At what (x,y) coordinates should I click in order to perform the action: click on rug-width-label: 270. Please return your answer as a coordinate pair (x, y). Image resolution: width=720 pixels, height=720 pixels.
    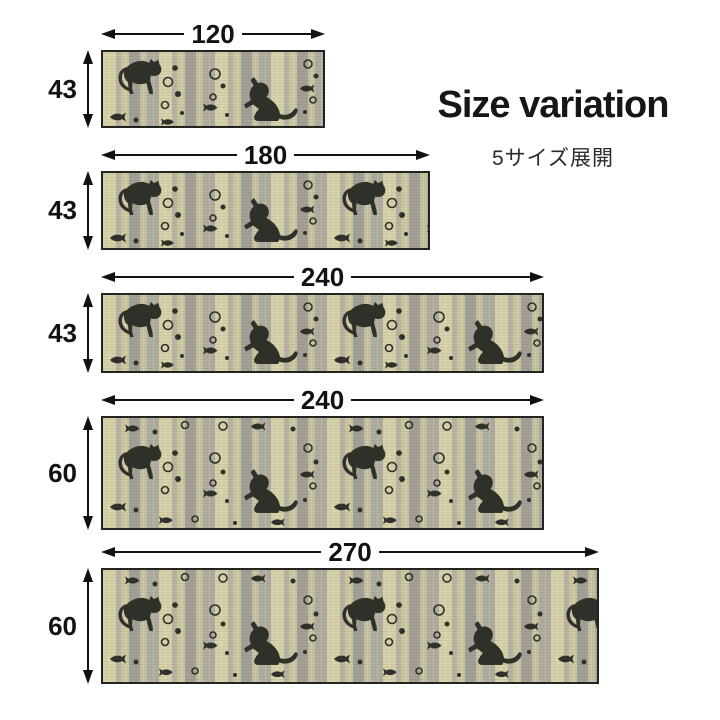
    Looking at the image, I should click on (350, 552).